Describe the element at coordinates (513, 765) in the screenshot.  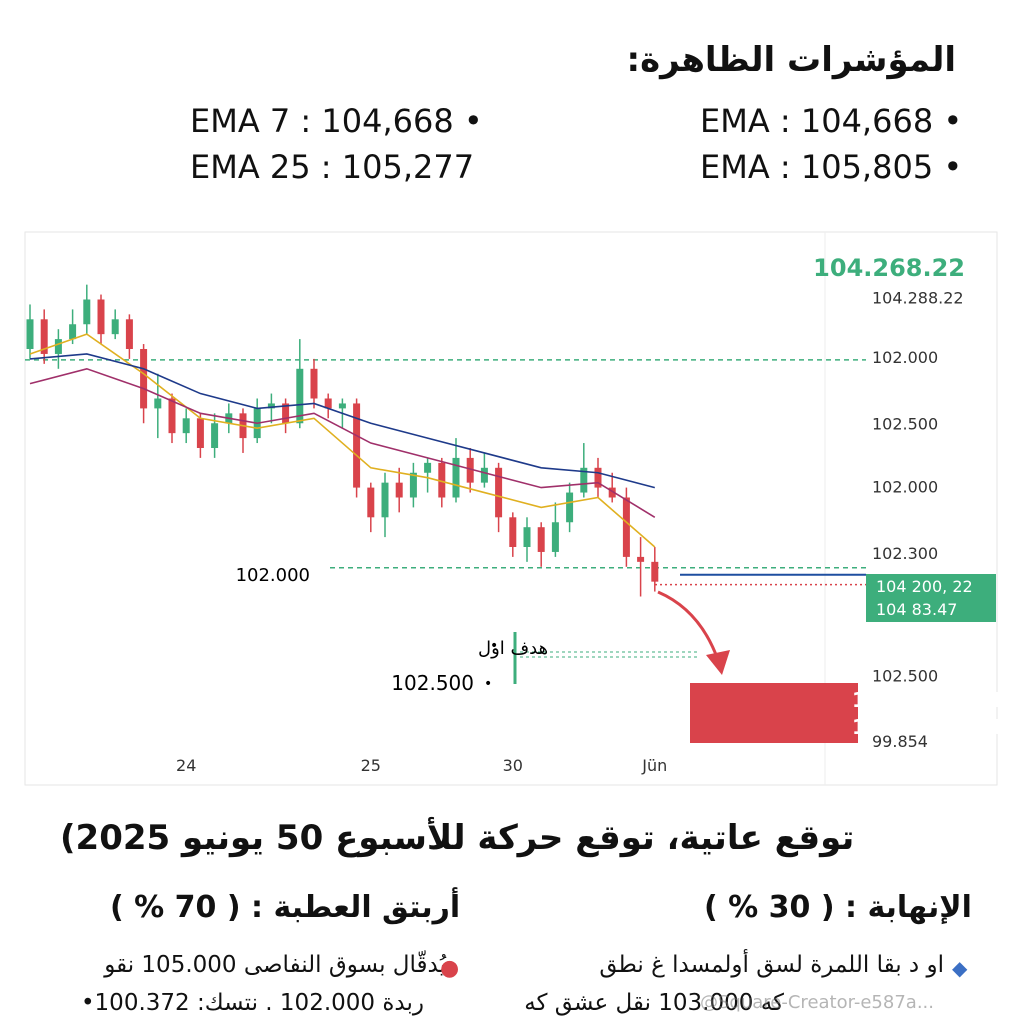
I see `x-tick-label: 30` at that location.